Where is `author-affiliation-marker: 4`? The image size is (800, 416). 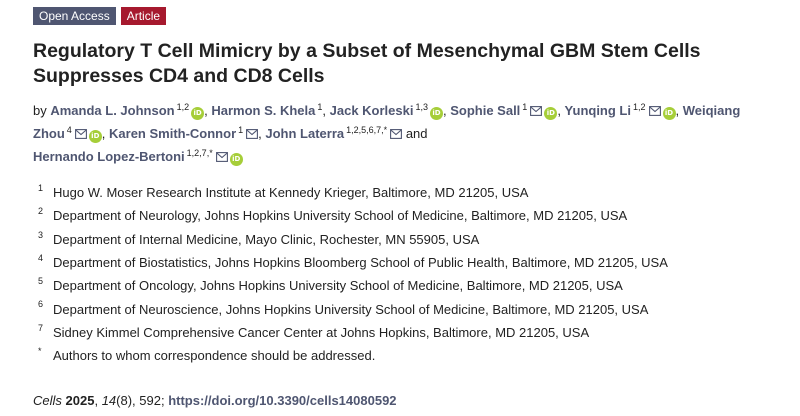 author-affiliation-marker: 4 is located at coordinates (69, 129).